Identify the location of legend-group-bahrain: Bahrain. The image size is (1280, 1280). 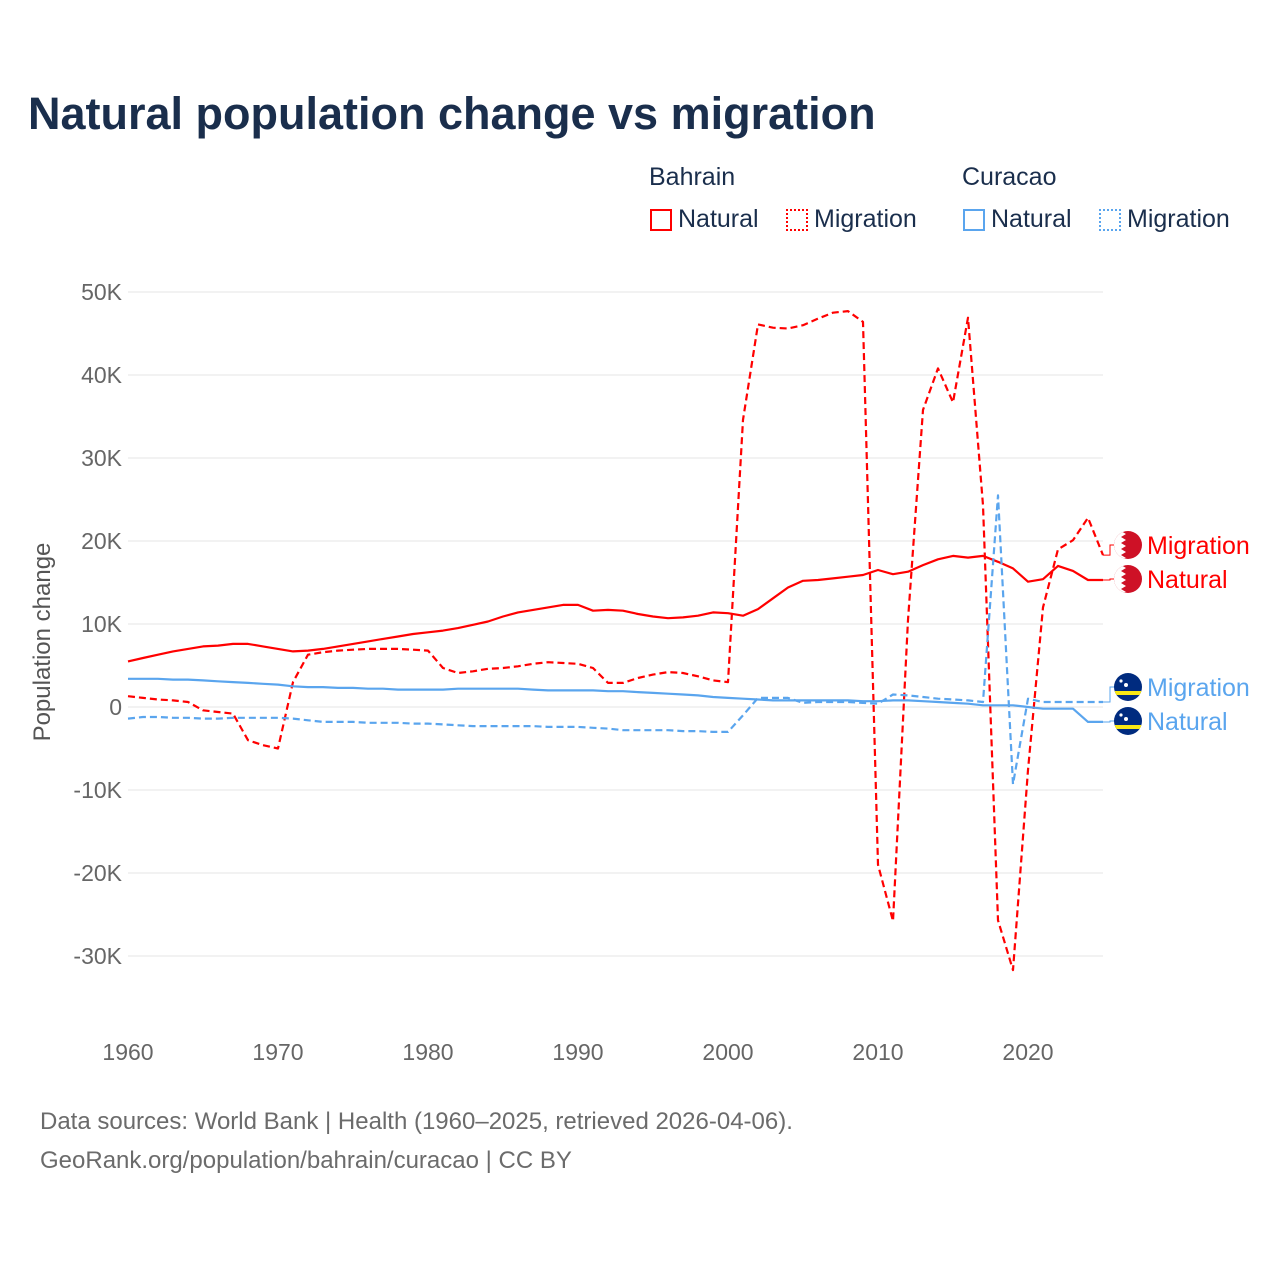
(692, 177).